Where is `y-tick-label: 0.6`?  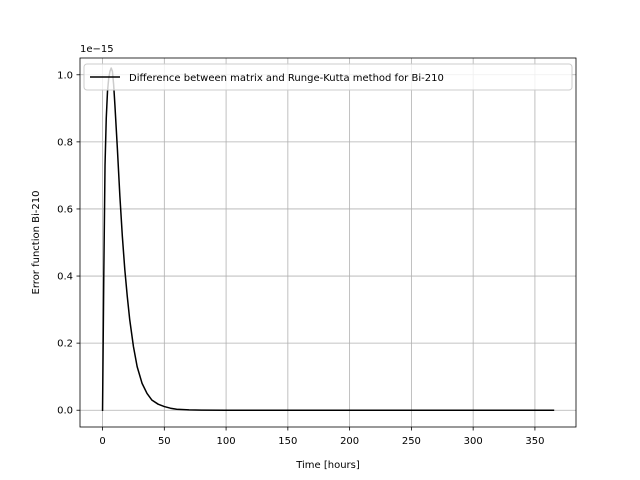
y-tick-label: 0.6 is located at coordinates (65, 209).